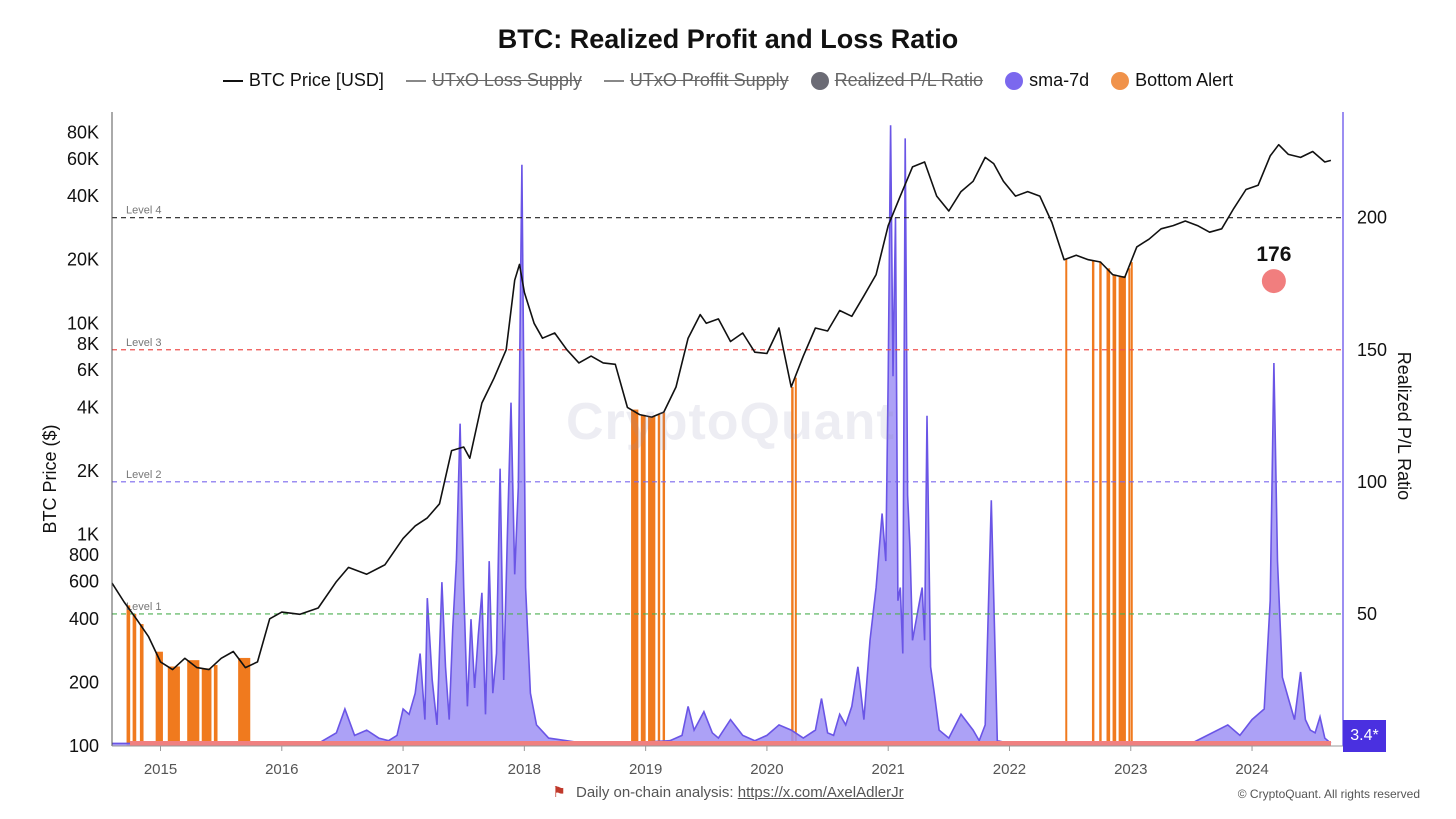 This screenshot has height=819, width=1456. What do you see at coordinates (143, 607) in the screenshot?
I see `level-label: Level 1` at bounding box center [143, 607].